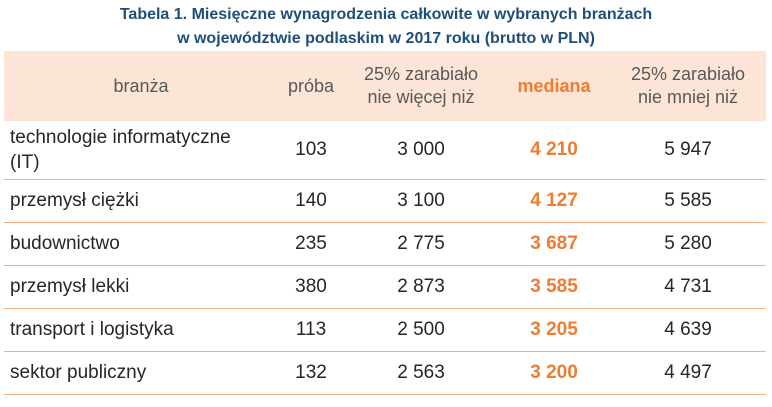  Describe the element at coordinates (554, 372) in the screenshot. I see `row-mediana: 3 200` at that location.